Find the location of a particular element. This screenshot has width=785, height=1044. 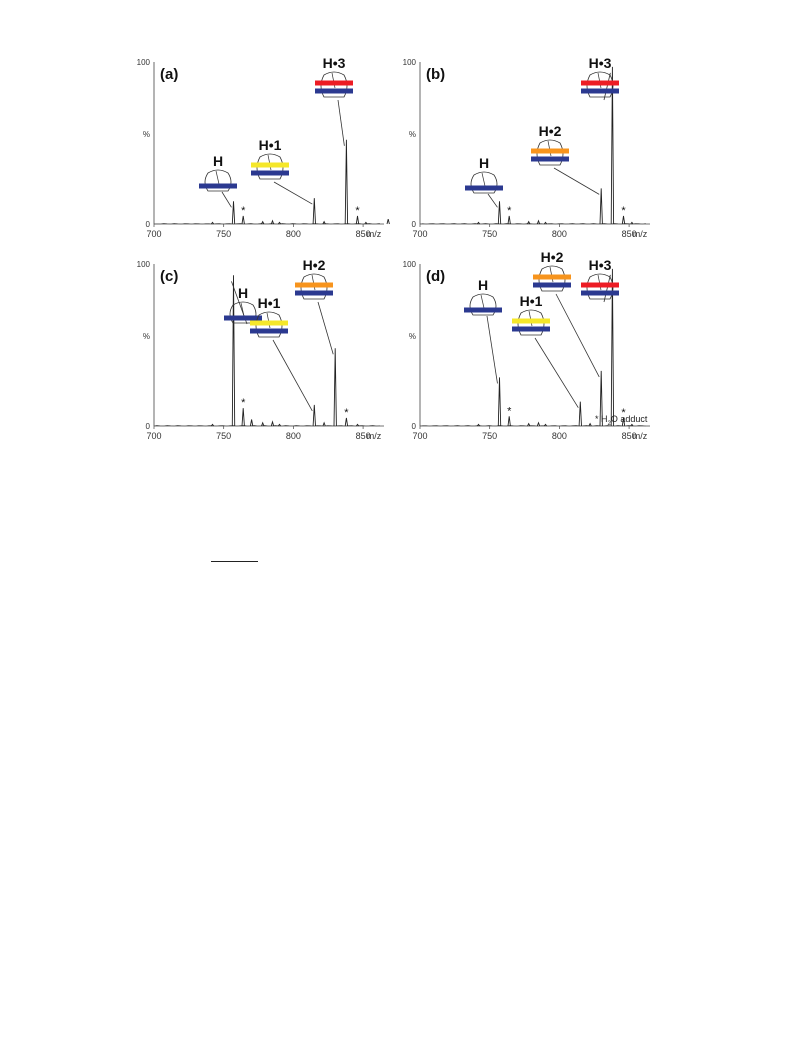

species-annotation: H•3 is located at coordinates (600, 78).